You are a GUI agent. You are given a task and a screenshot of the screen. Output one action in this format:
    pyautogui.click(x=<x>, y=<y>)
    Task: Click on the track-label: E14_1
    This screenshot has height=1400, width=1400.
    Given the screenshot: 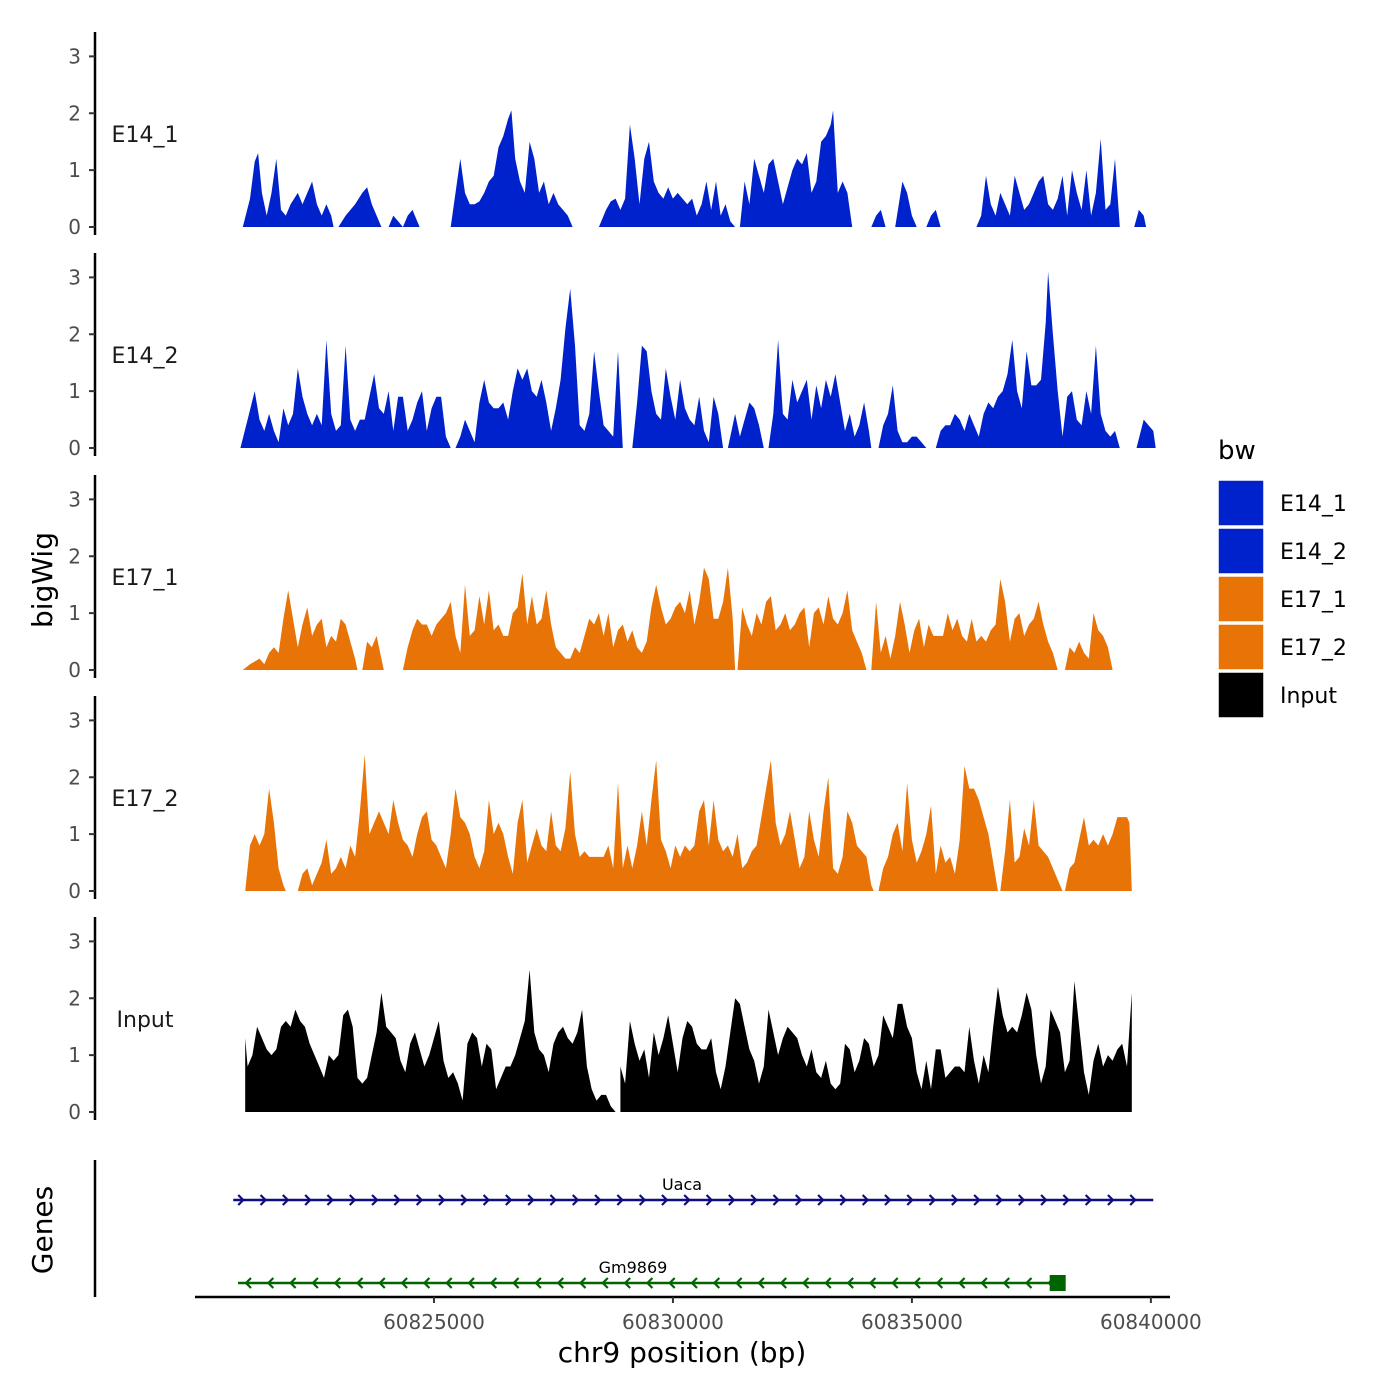 What is the action you would take?
    pyautogui.click(x=145, y=135)
    